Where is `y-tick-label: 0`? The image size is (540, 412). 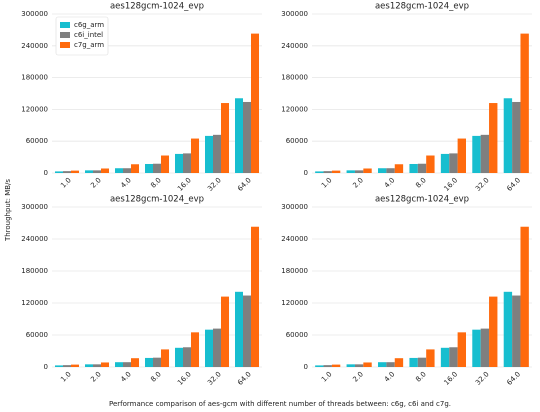
y-tick-label: 0 is located at coordinates (46, 173).